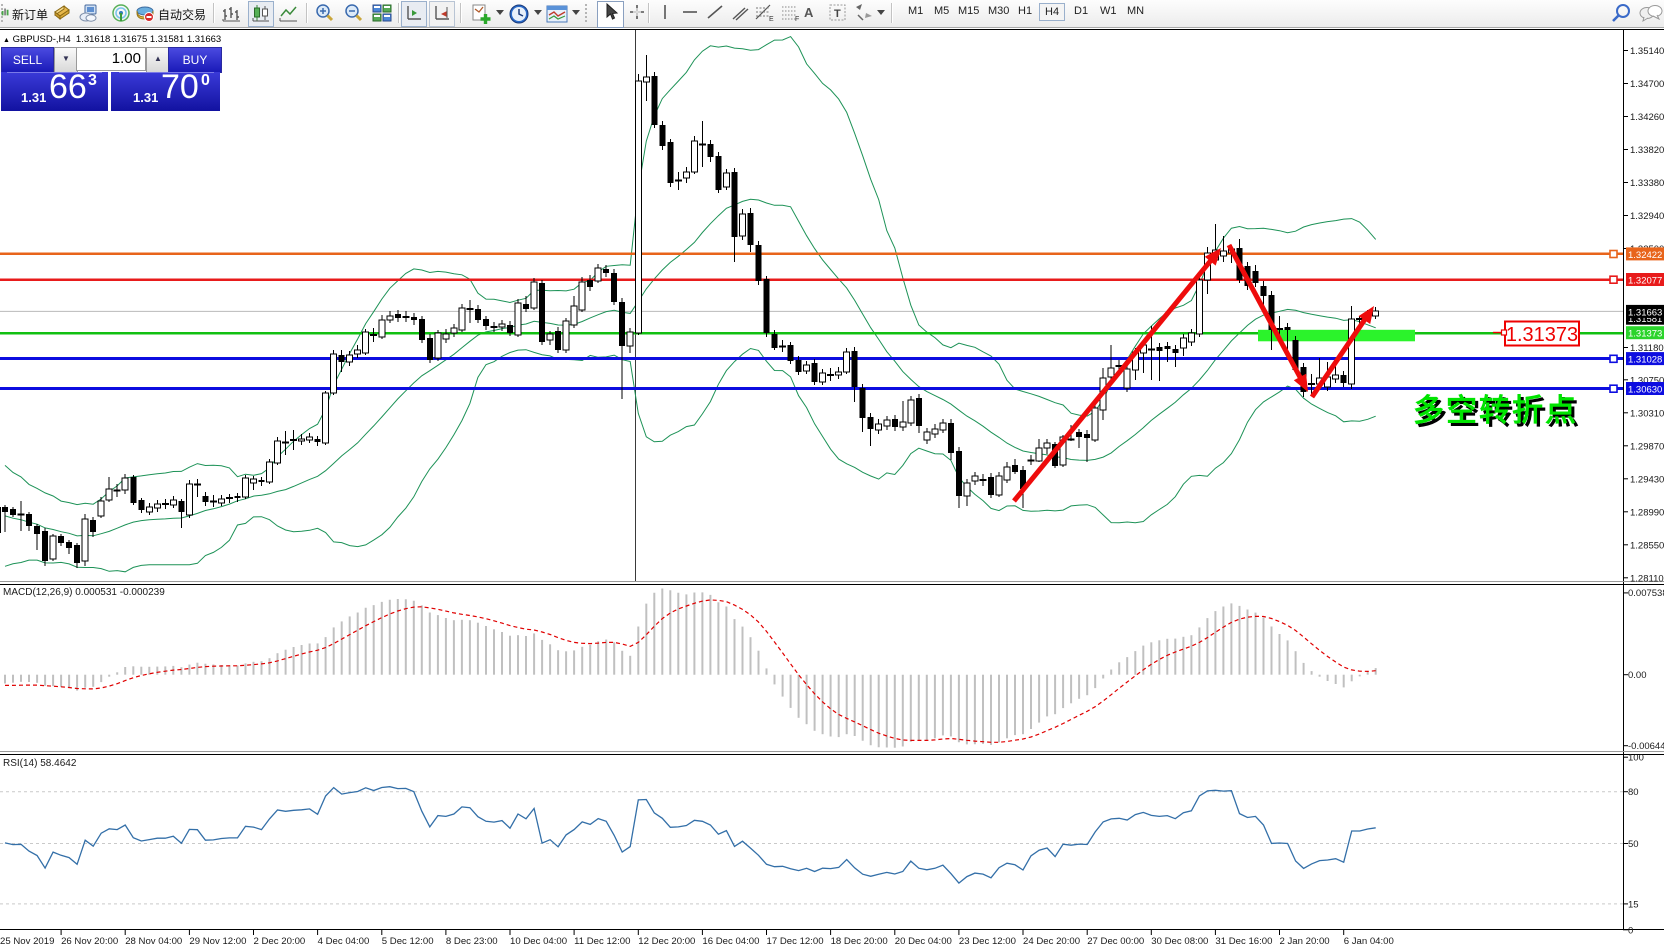 This screenshot has height=950, width=1664. I want to click on svg-text: 0.007538, so click(1646, 593).